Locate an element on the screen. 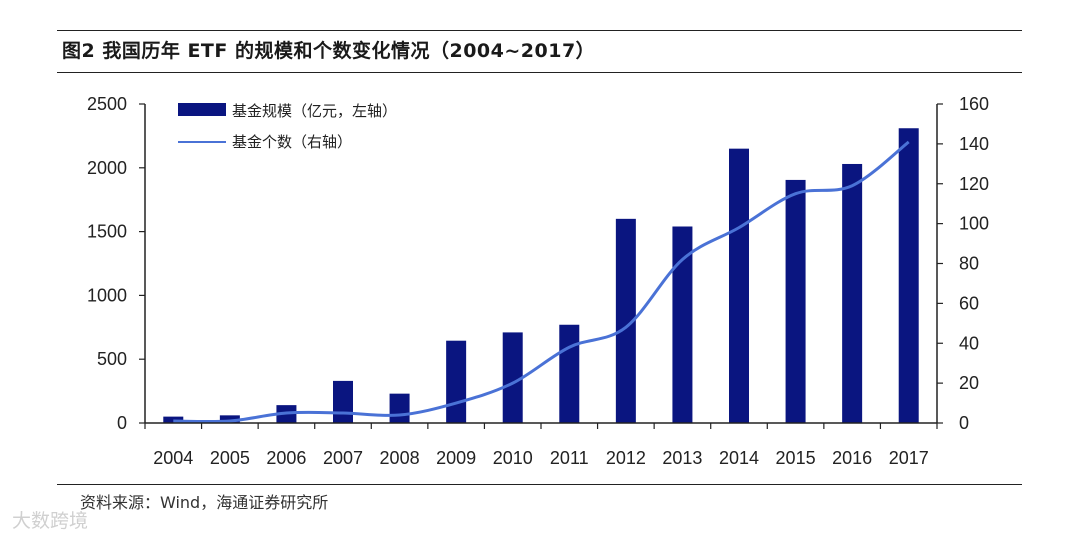  y-right-tick-label: 120 is located at coordinates (974, 184).